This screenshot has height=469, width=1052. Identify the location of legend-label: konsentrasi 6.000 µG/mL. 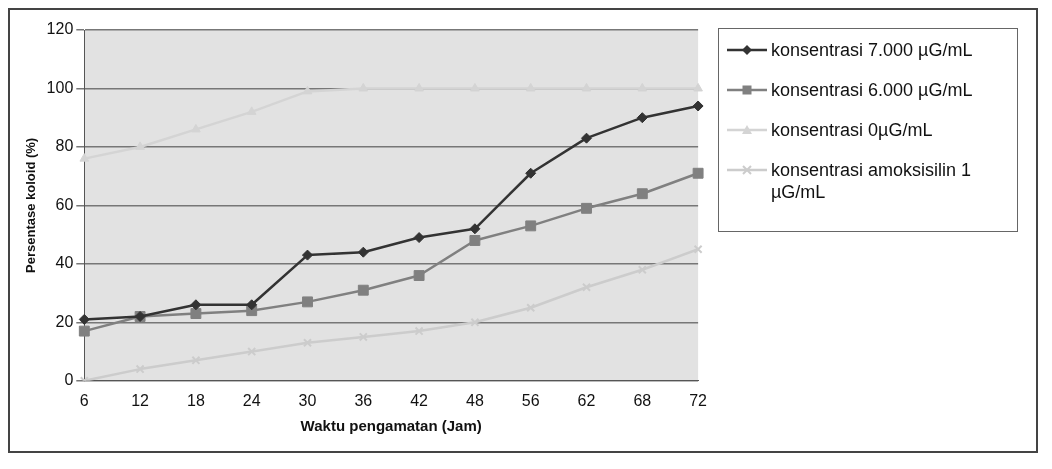
(872, 90).